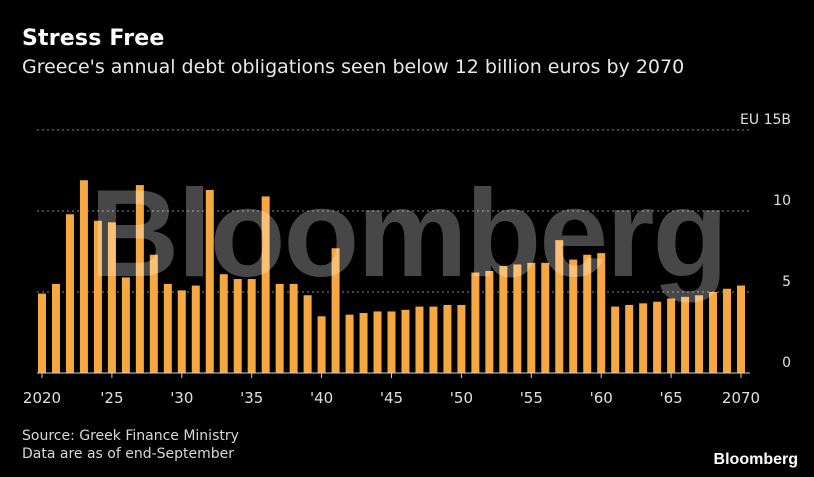 Image resolution: width=814 pixels, height=477 pixels. What do you see at coordinates (727, 330) in the screenshot?
I see `bar-2069` at bounding box center [727, 330].